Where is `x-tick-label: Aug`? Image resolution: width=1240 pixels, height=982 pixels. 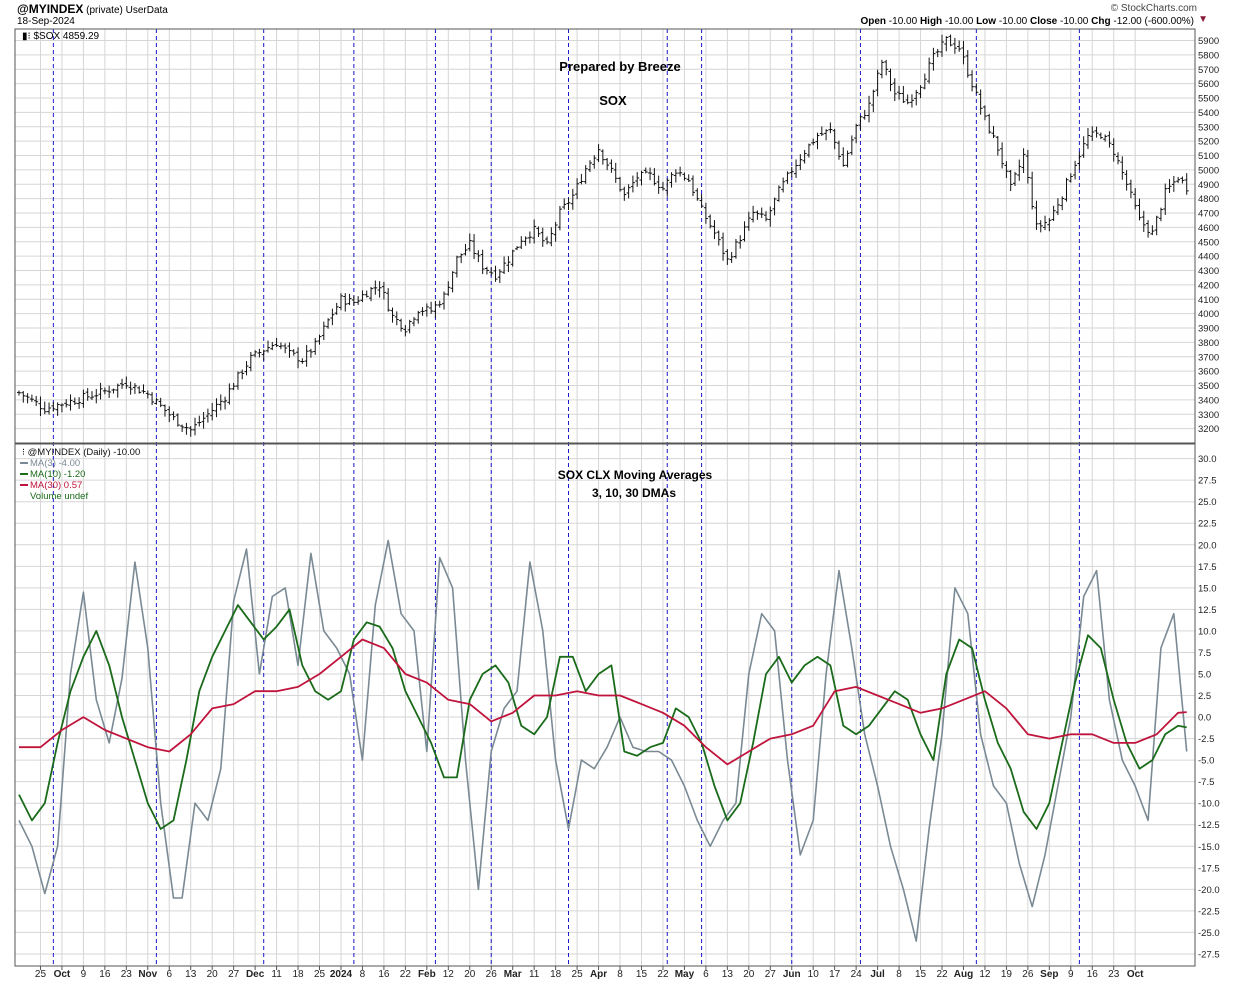 x-tick-label: Aug is located at coordinates (963, 974).